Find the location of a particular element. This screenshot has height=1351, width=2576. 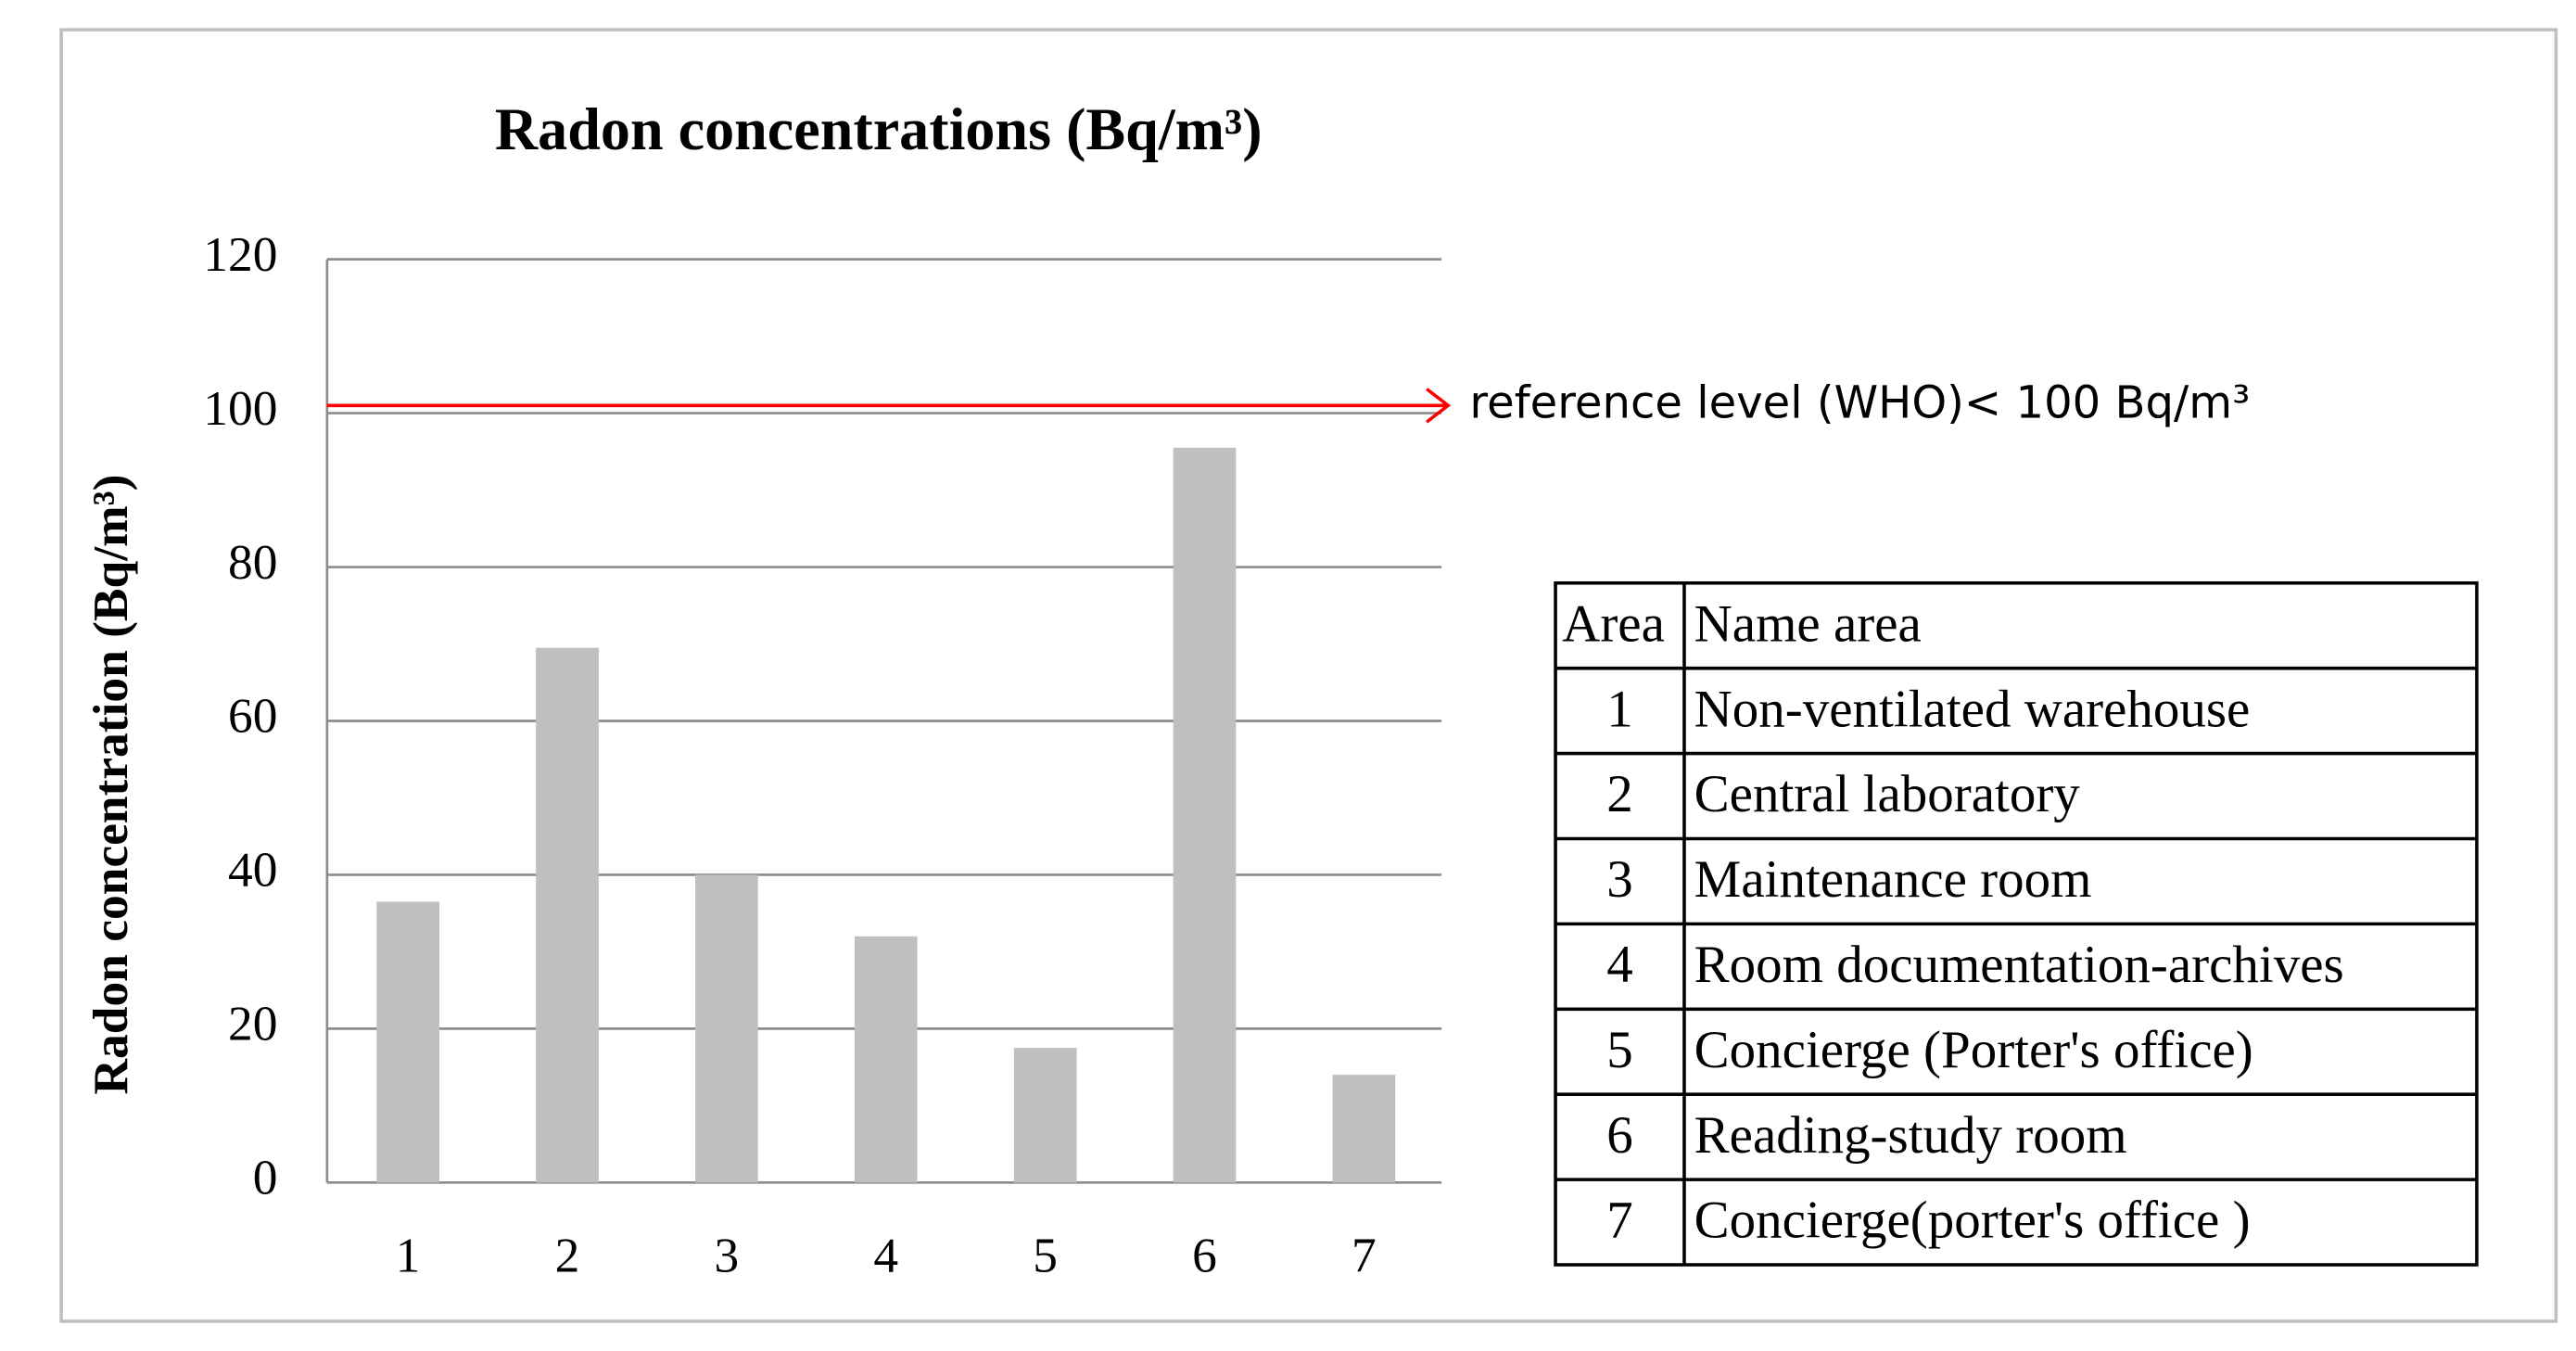

table-cell: 3 is located at coordinates (1619, 879).